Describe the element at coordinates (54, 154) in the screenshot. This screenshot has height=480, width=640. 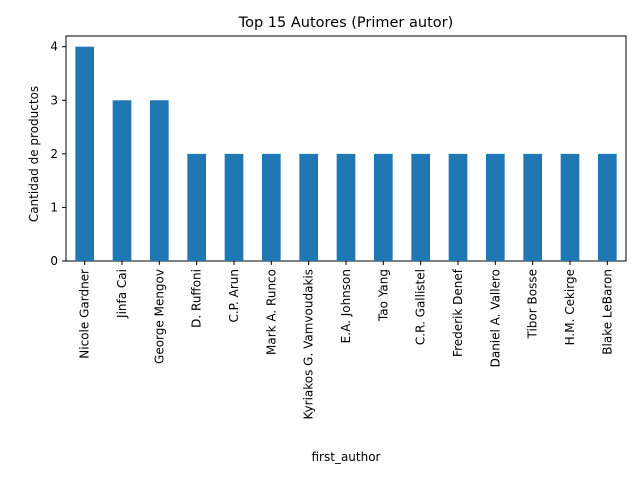
I see `y-tick-label-2: 2` at that location.